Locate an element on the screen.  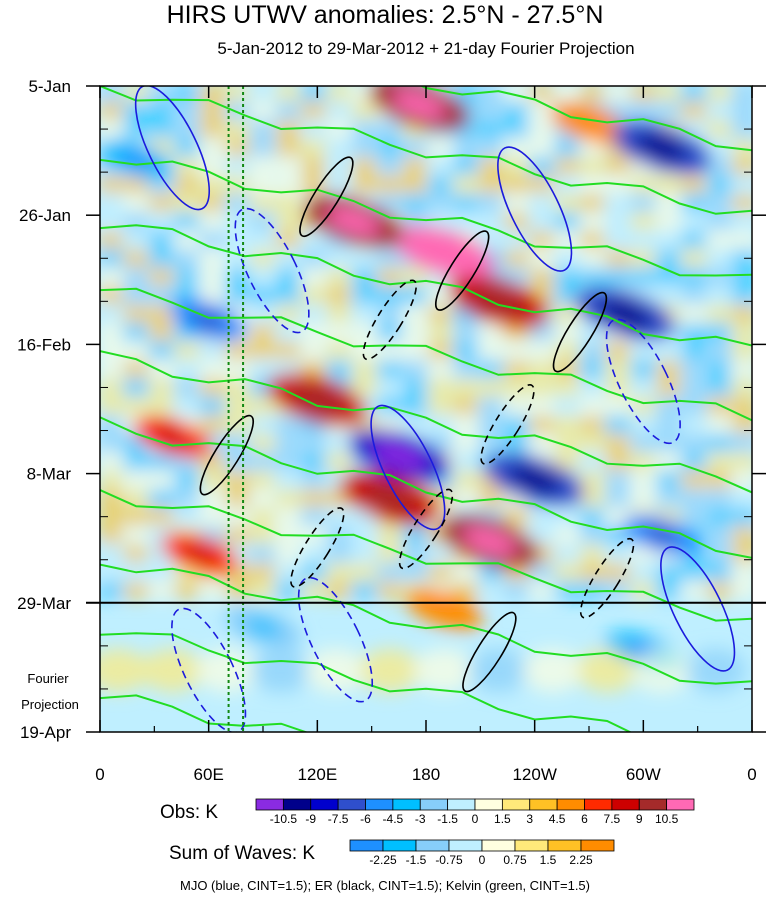
waves-colorbar-level: -2.25 is located at coordinates (383, 860).